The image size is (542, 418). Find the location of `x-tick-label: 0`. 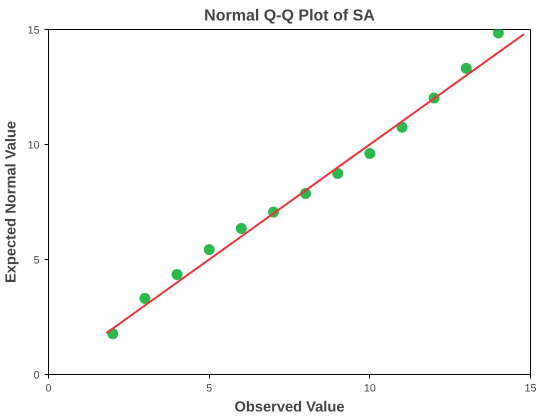

x-tick-label: 0 is located at coordinates (49, 388).